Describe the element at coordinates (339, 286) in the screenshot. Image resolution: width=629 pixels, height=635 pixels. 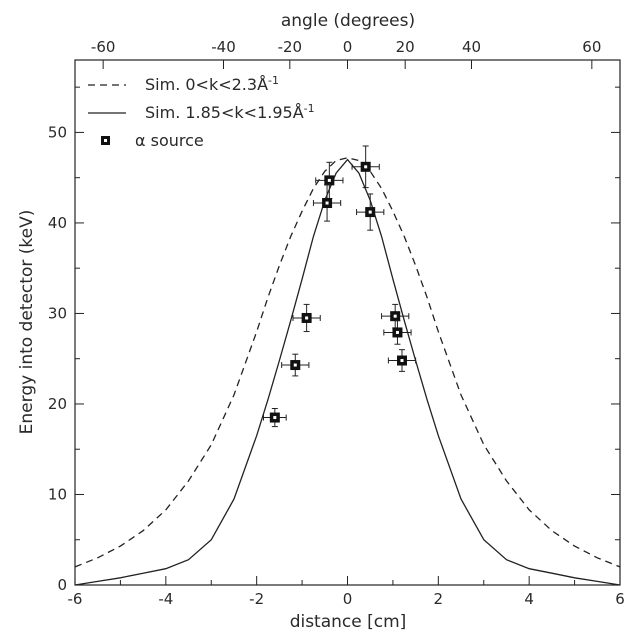
I see `points-layer` at that location.